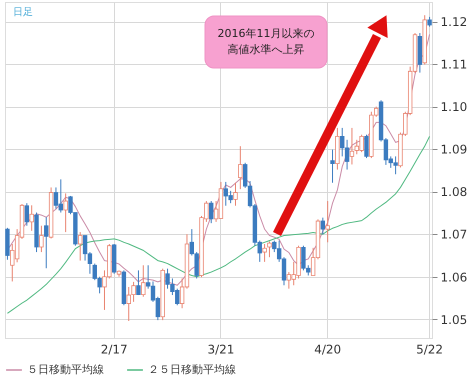 This screenshot has height=383, width=476. I want to click on y-tick-label: 1.11, so click(454, 65).